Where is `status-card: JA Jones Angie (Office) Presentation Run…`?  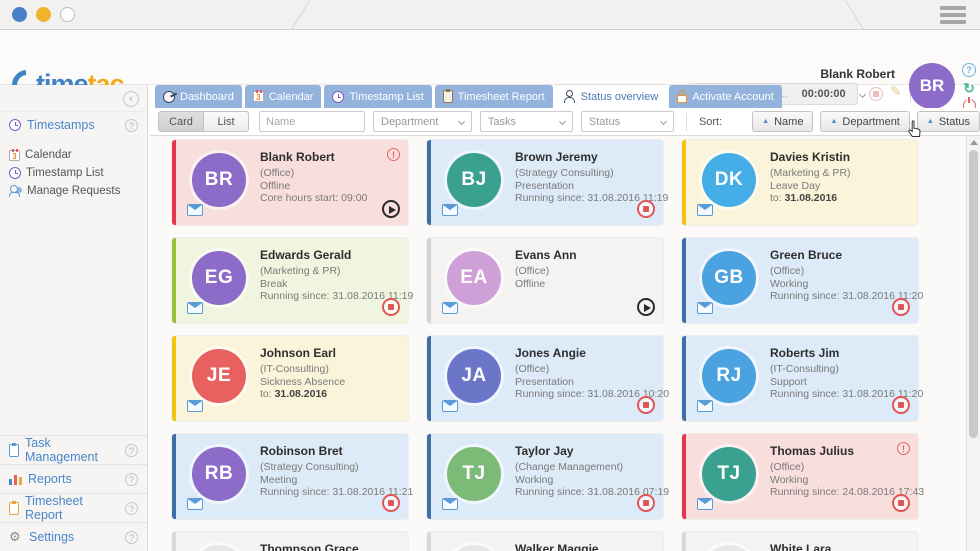 status-card: JA Jones Angie (Office) Presentation Run… is located at coordinates (548, 378).